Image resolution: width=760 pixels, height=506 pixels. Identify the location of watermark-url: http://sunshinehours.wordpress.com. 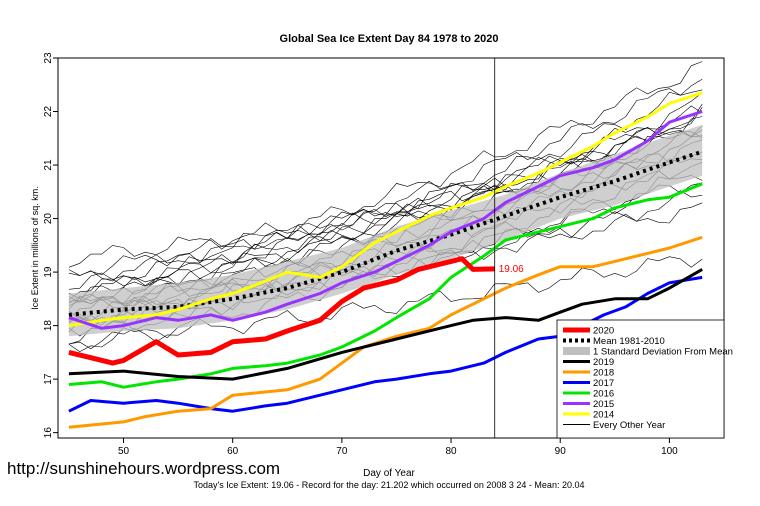
(144, 468).